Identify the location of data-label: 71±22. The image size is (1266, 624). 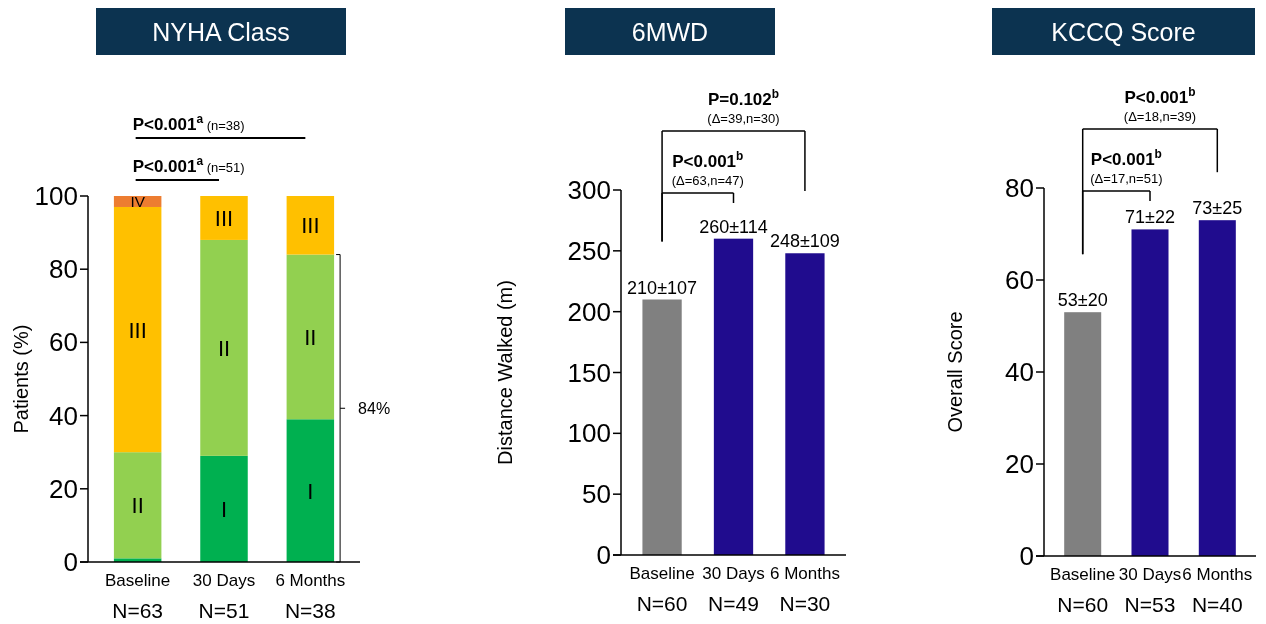
(1150, 217).